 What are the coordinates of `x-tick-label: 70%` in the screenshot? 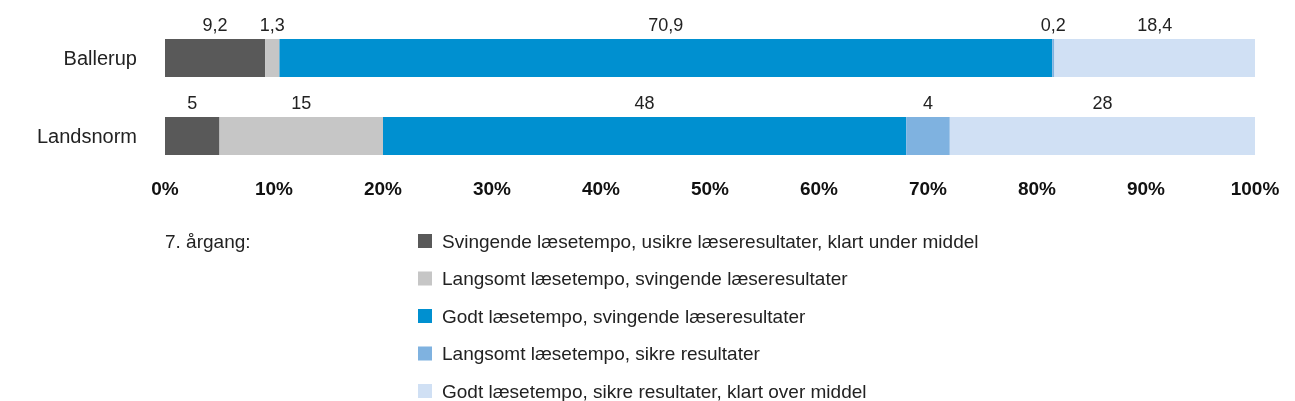 It's located at (928, 188).